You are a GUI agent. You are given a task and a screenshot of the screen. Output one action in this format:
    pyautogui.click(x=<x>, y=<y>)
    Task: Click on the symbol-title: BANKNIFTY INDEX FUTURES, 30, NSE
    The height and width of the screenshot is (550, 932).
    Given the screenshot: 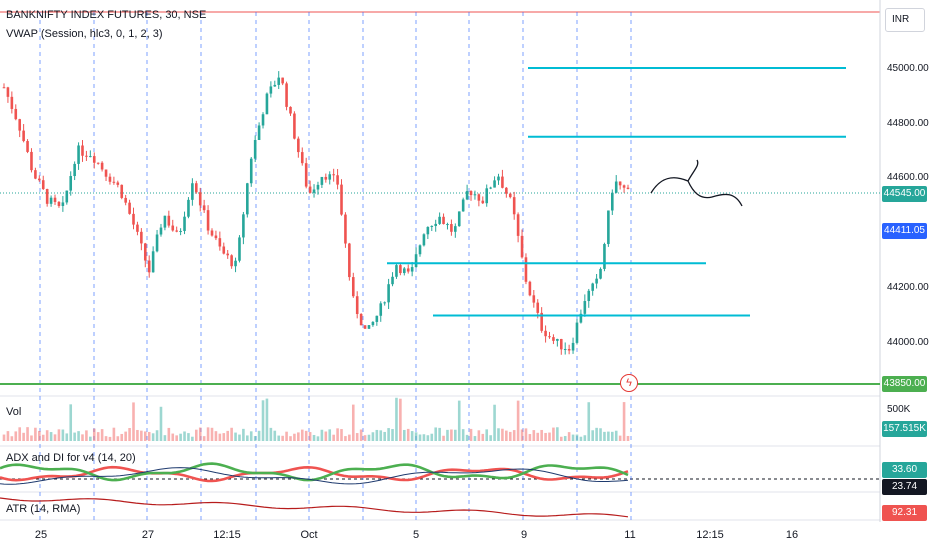 What is the action you would take?
    pyautogui.click(x=106, y=15)
    